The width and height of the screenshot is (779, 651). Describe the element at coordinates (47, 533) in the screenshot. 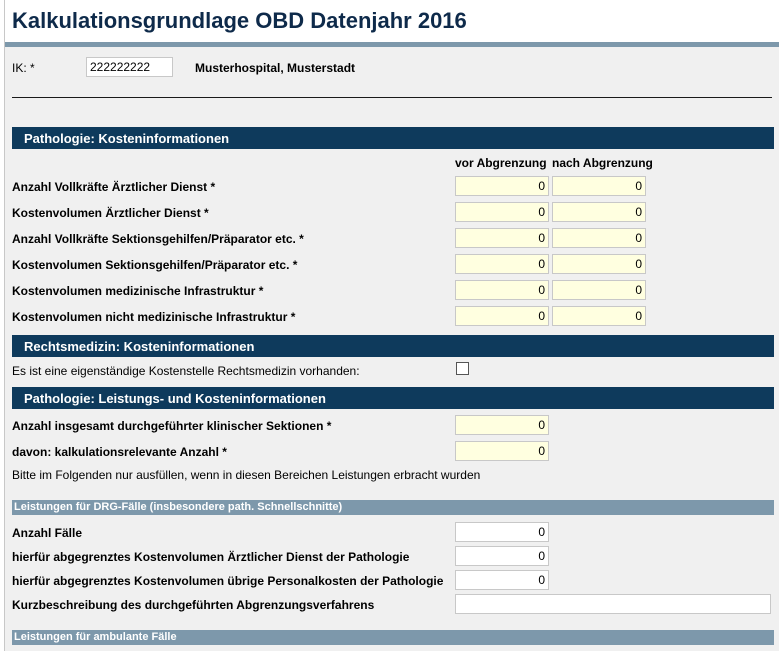

I see `row-label-anzahl-faelle: Anzahl Fälle` at that location.